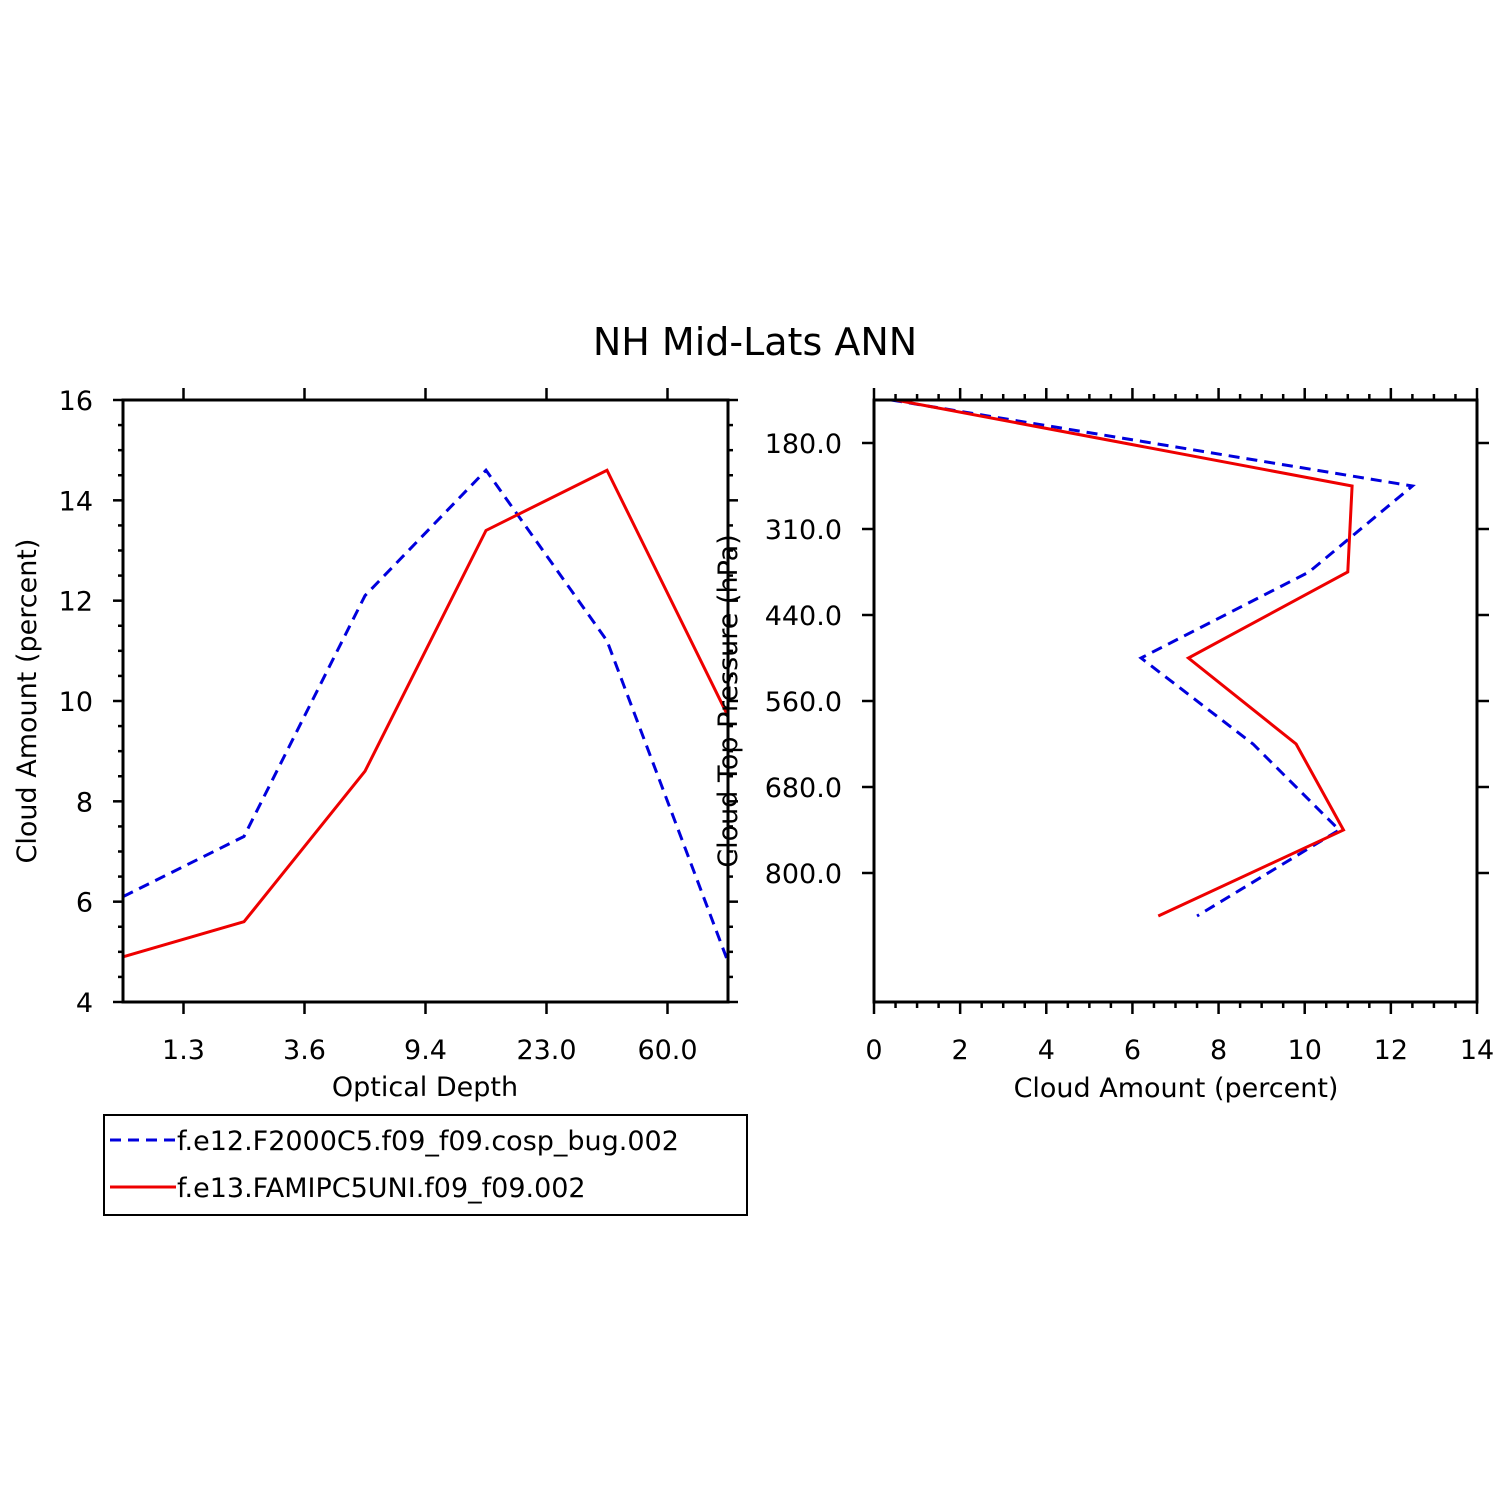 Image resolution: width=1510 pixels, height=1510 pixels. I want to click on right-x-tick-label: 0, so click(873, 1050).